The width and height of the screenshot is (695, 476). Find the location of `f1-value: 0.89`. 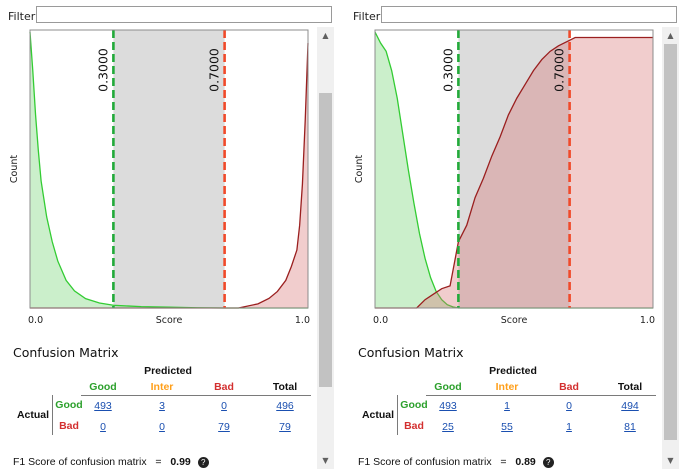

f1-value: 0.89 is located at coordinates (525, 462).